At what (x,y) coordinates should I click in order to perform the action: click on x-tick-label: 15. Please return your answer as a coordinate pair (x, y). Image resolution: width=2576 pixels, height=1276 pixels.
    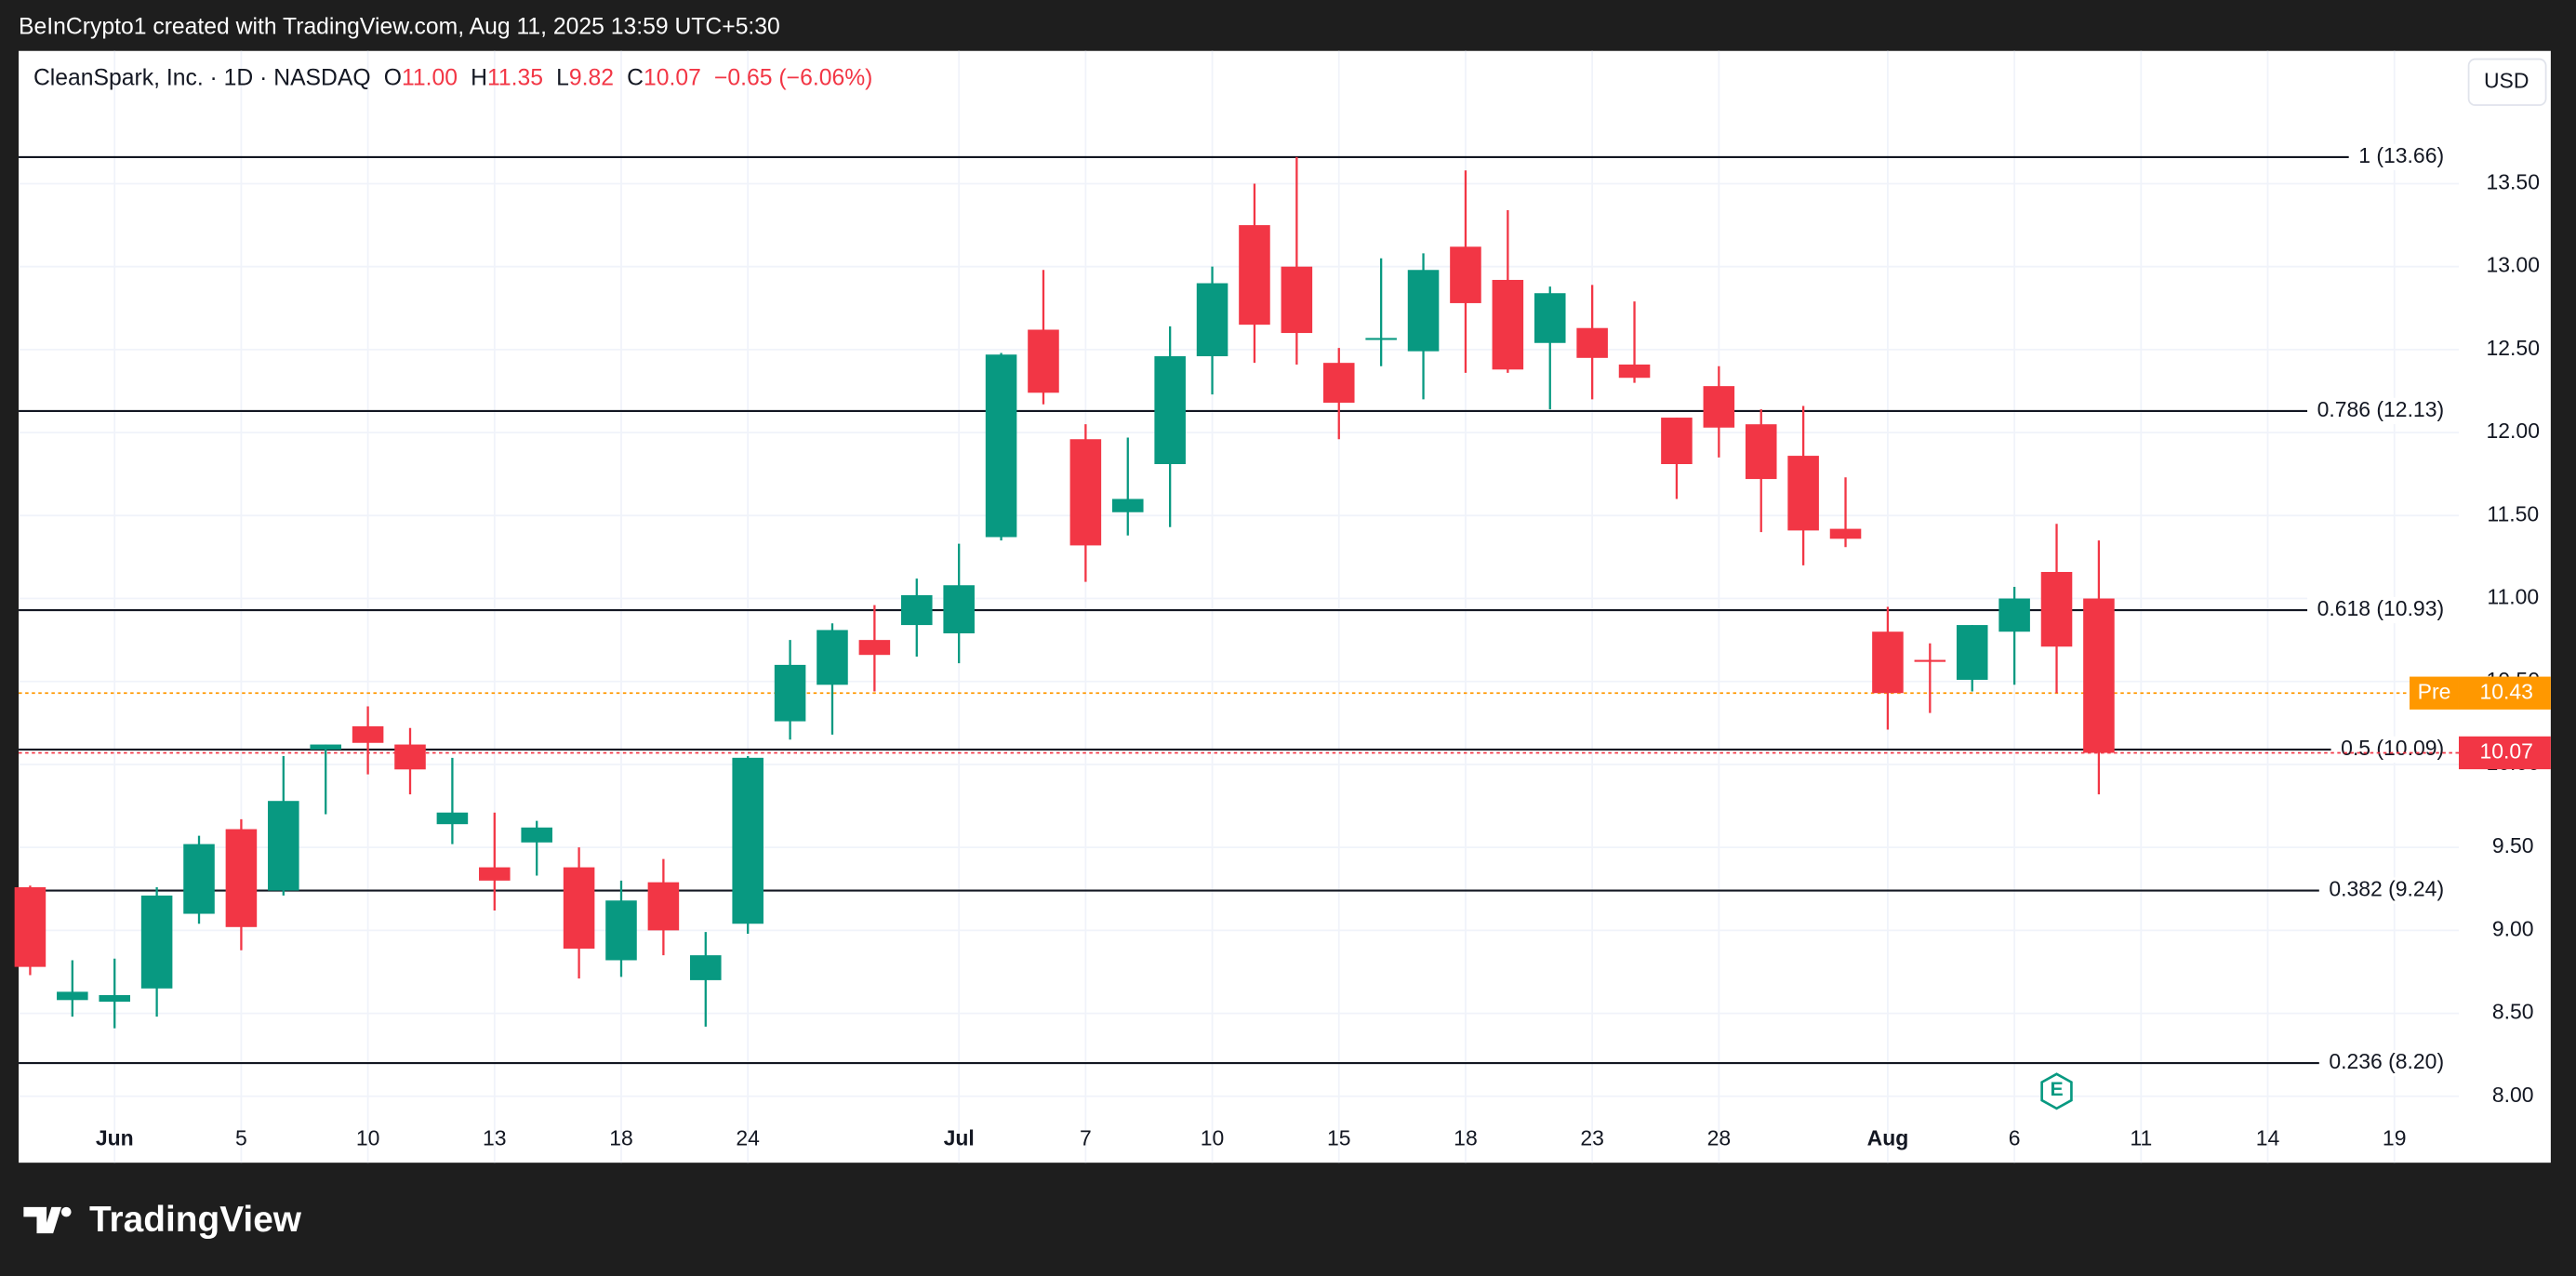
    Looking at the image, I should click on (1339, 1138).